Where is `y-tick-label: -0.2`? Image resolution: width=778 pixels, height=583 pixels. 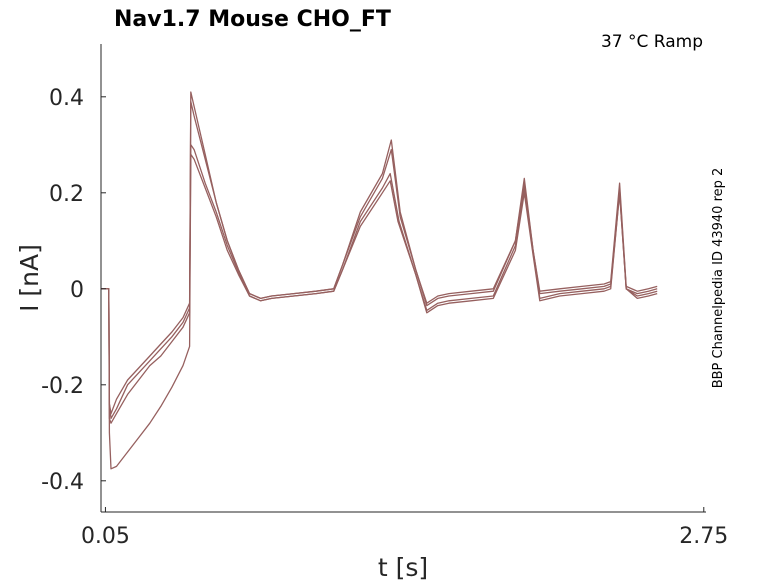 y-tick-label: -0.2 is located at coordinates (62, 386).